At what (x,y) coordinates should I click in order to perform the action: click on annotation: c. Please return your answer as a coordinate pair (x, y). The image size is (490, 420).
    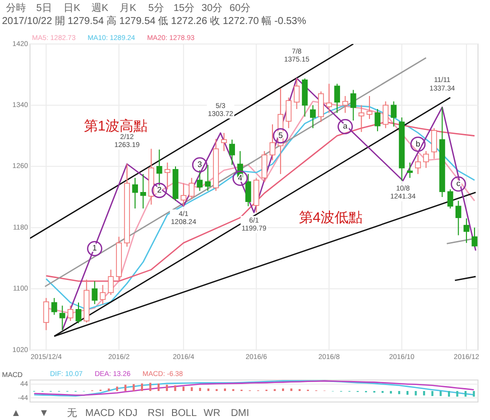
    Looking at the image, I should click on (458, 183).